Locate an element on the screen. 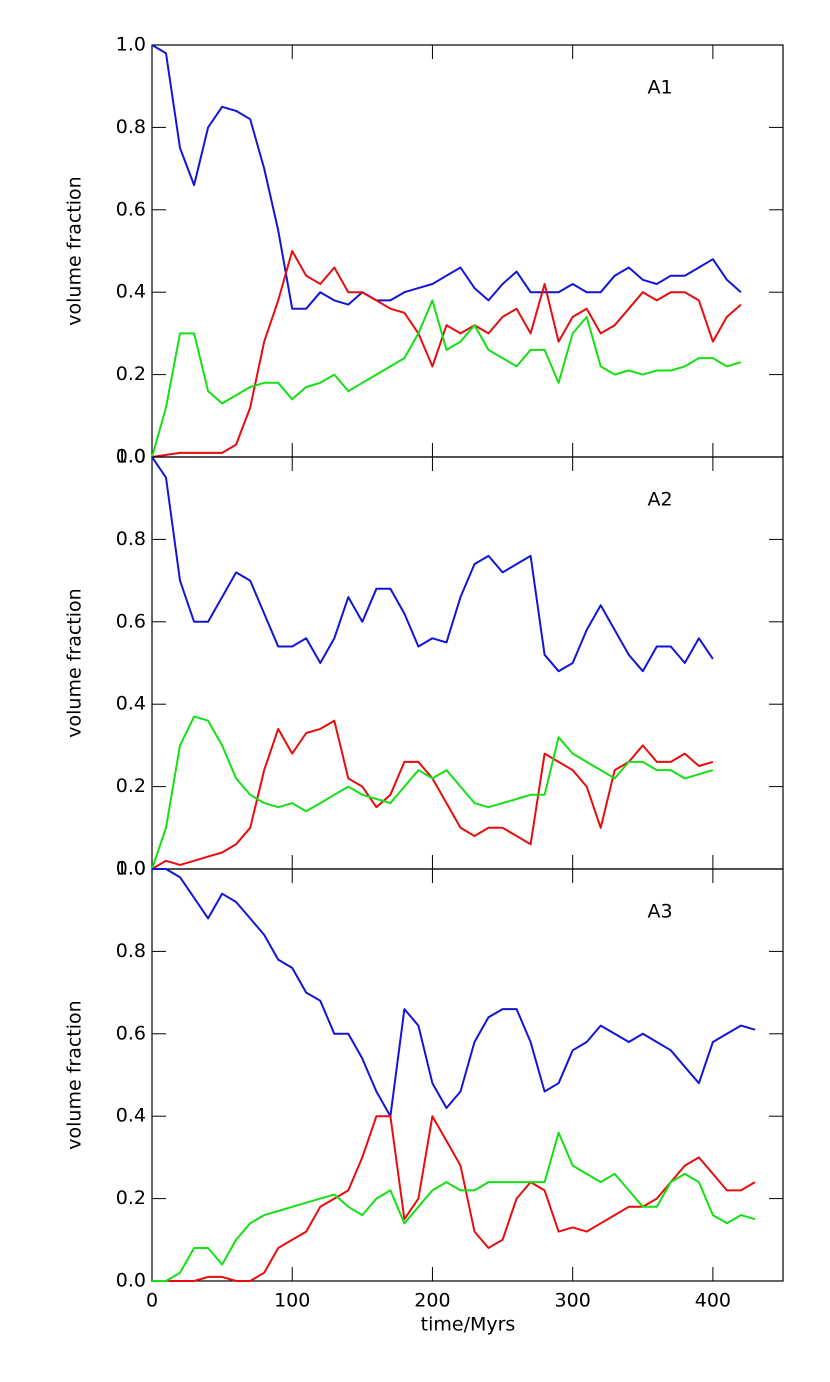 The width and height of the screenshot is (830, 1382). x-tick-label: 100 is located at coordinates (292, 1301).